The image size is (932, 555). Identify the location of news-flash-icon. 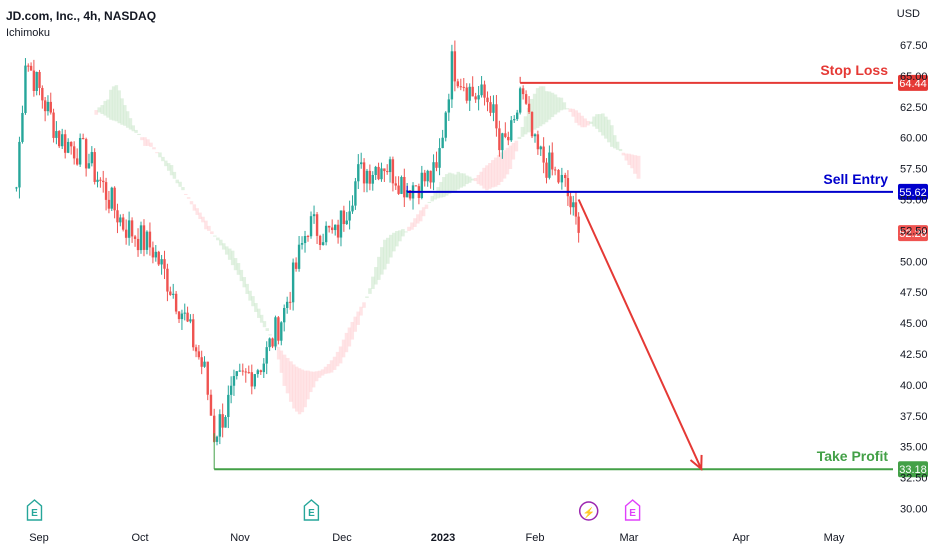
(588, 511).